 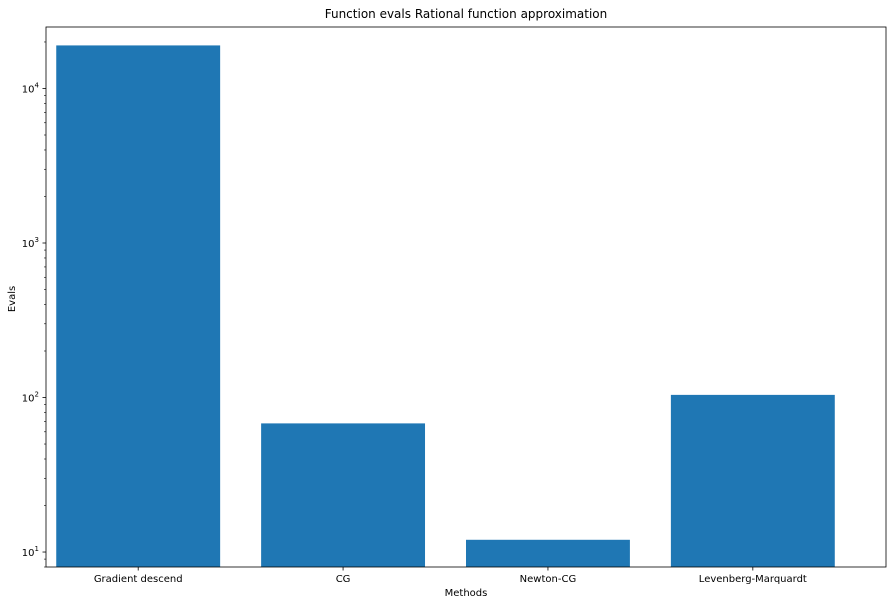 What do you see at coordinates (30, 552) in the screenshot?
I see `y-tick-label: 10¹` at bounding box center [30, 552].